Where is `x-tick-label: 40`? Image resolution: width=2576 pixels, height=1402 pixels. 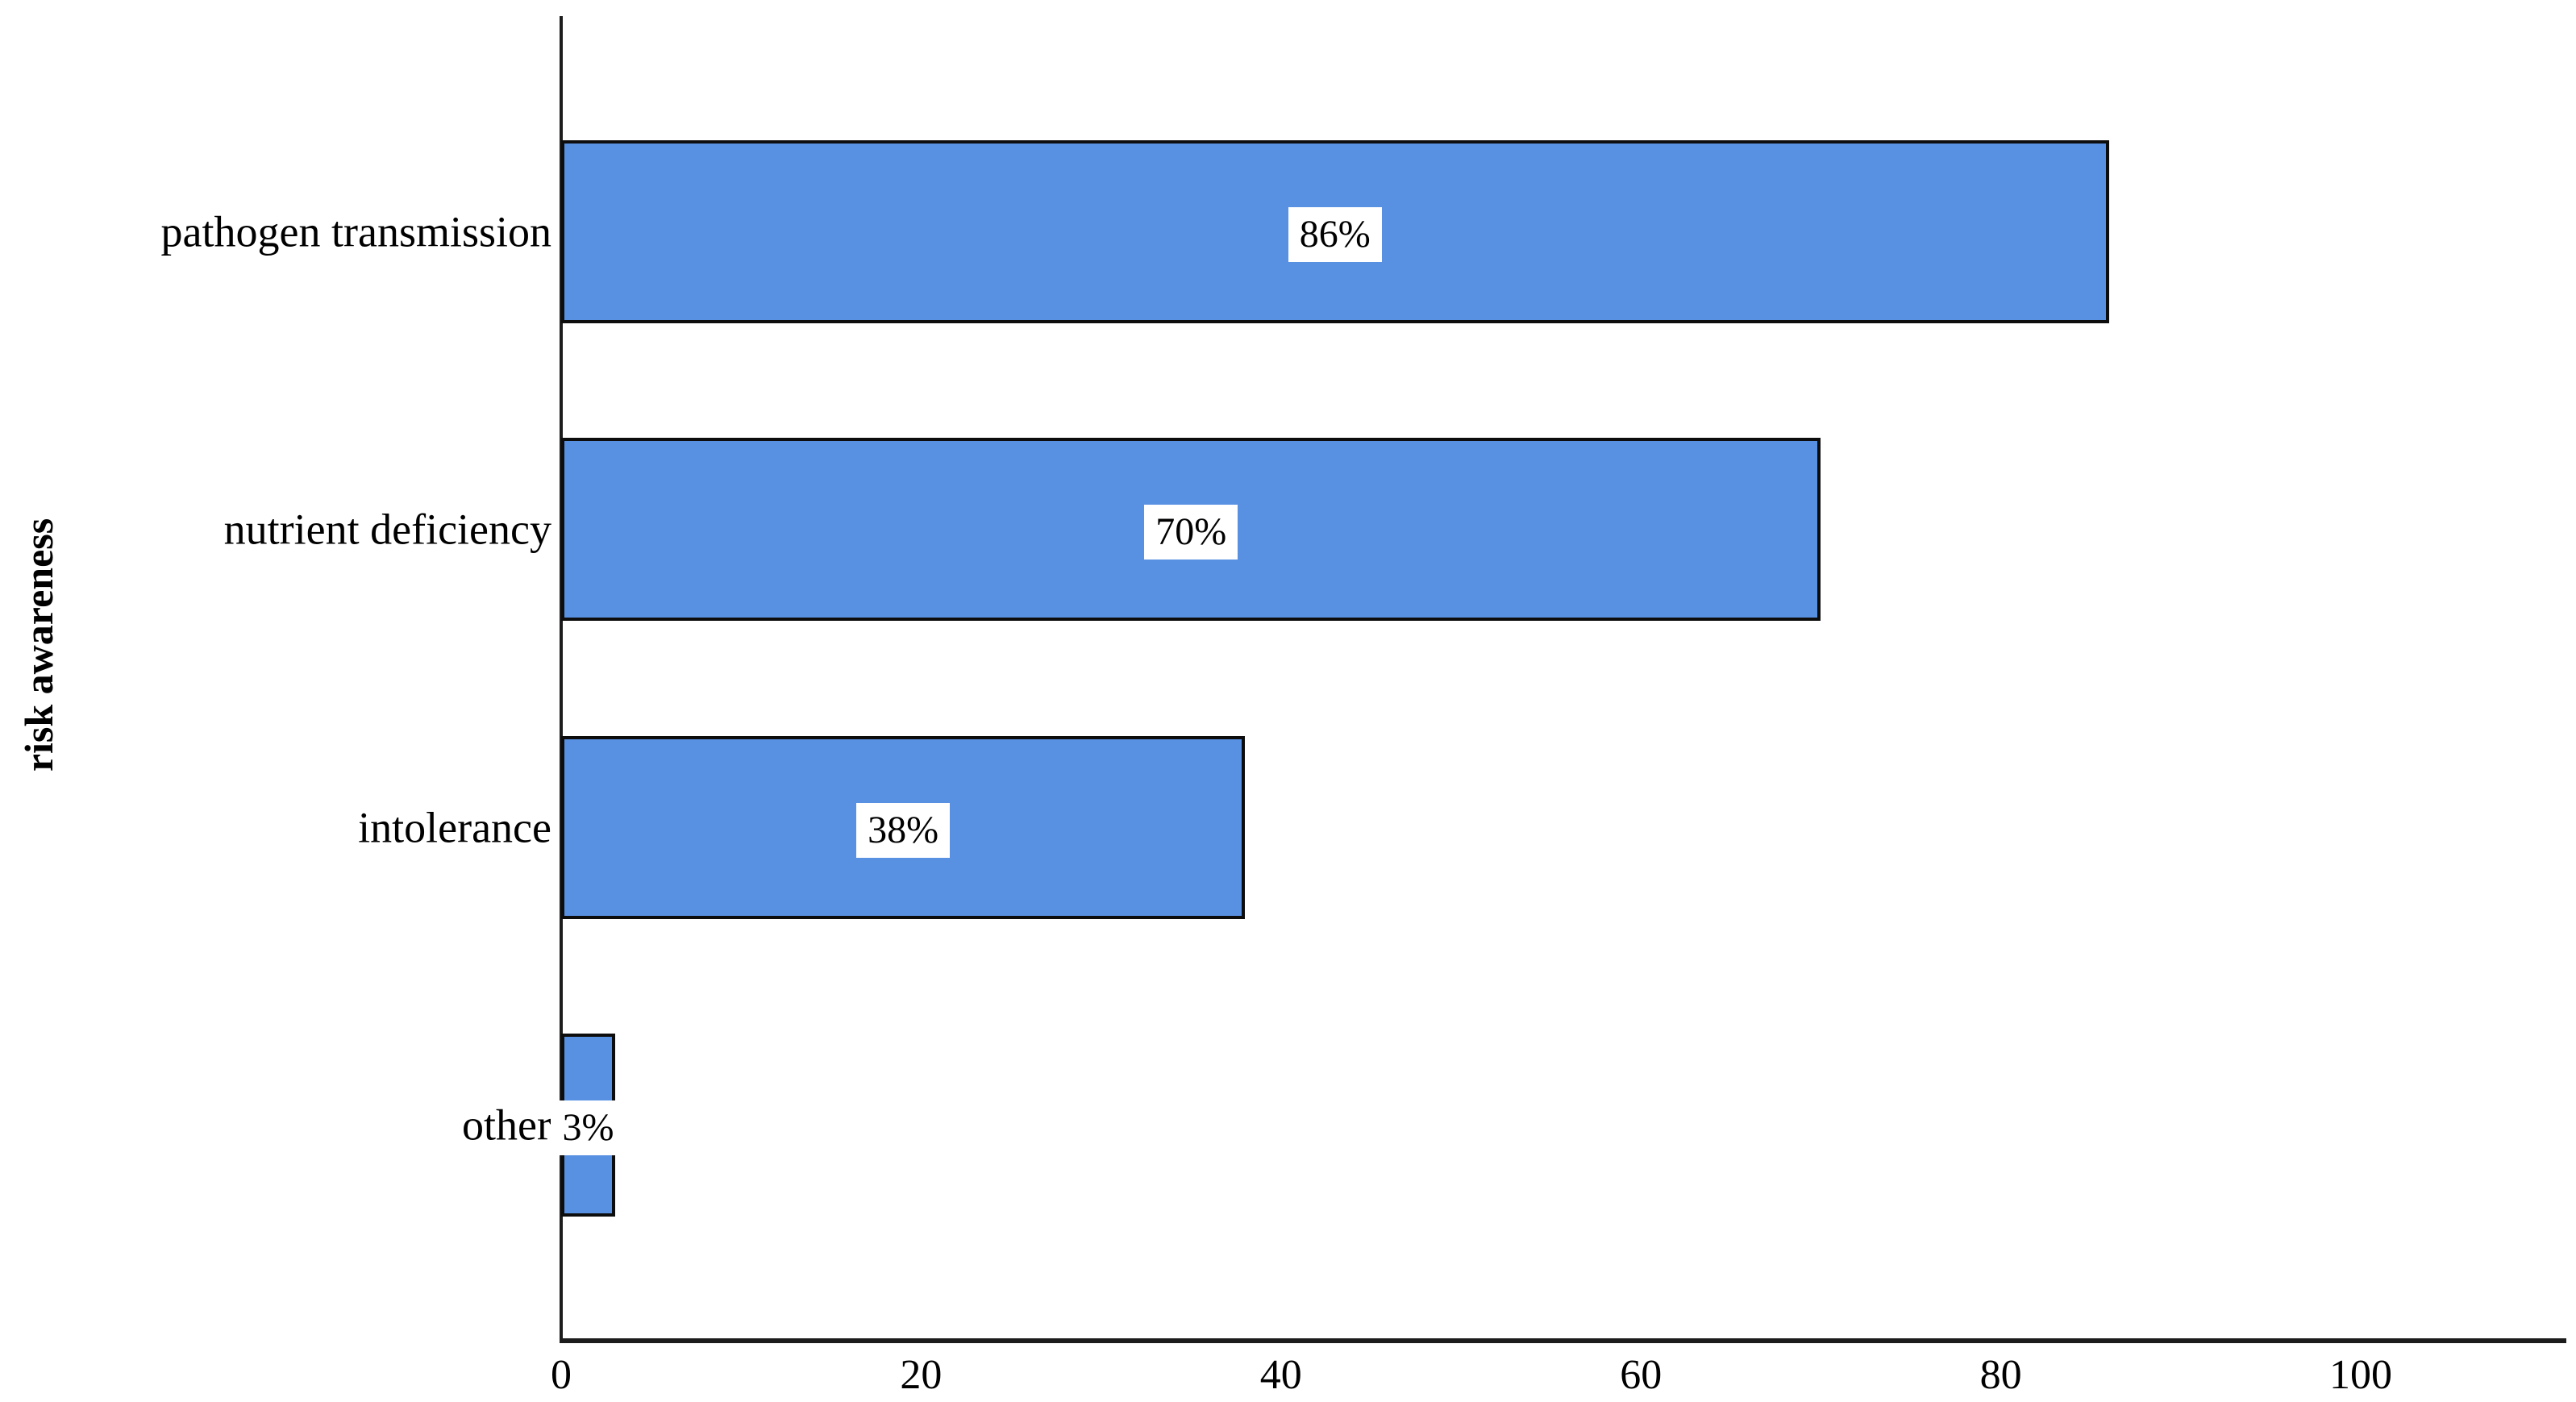 x-tick-label: 40 is located at coordinates (1281, 1375).